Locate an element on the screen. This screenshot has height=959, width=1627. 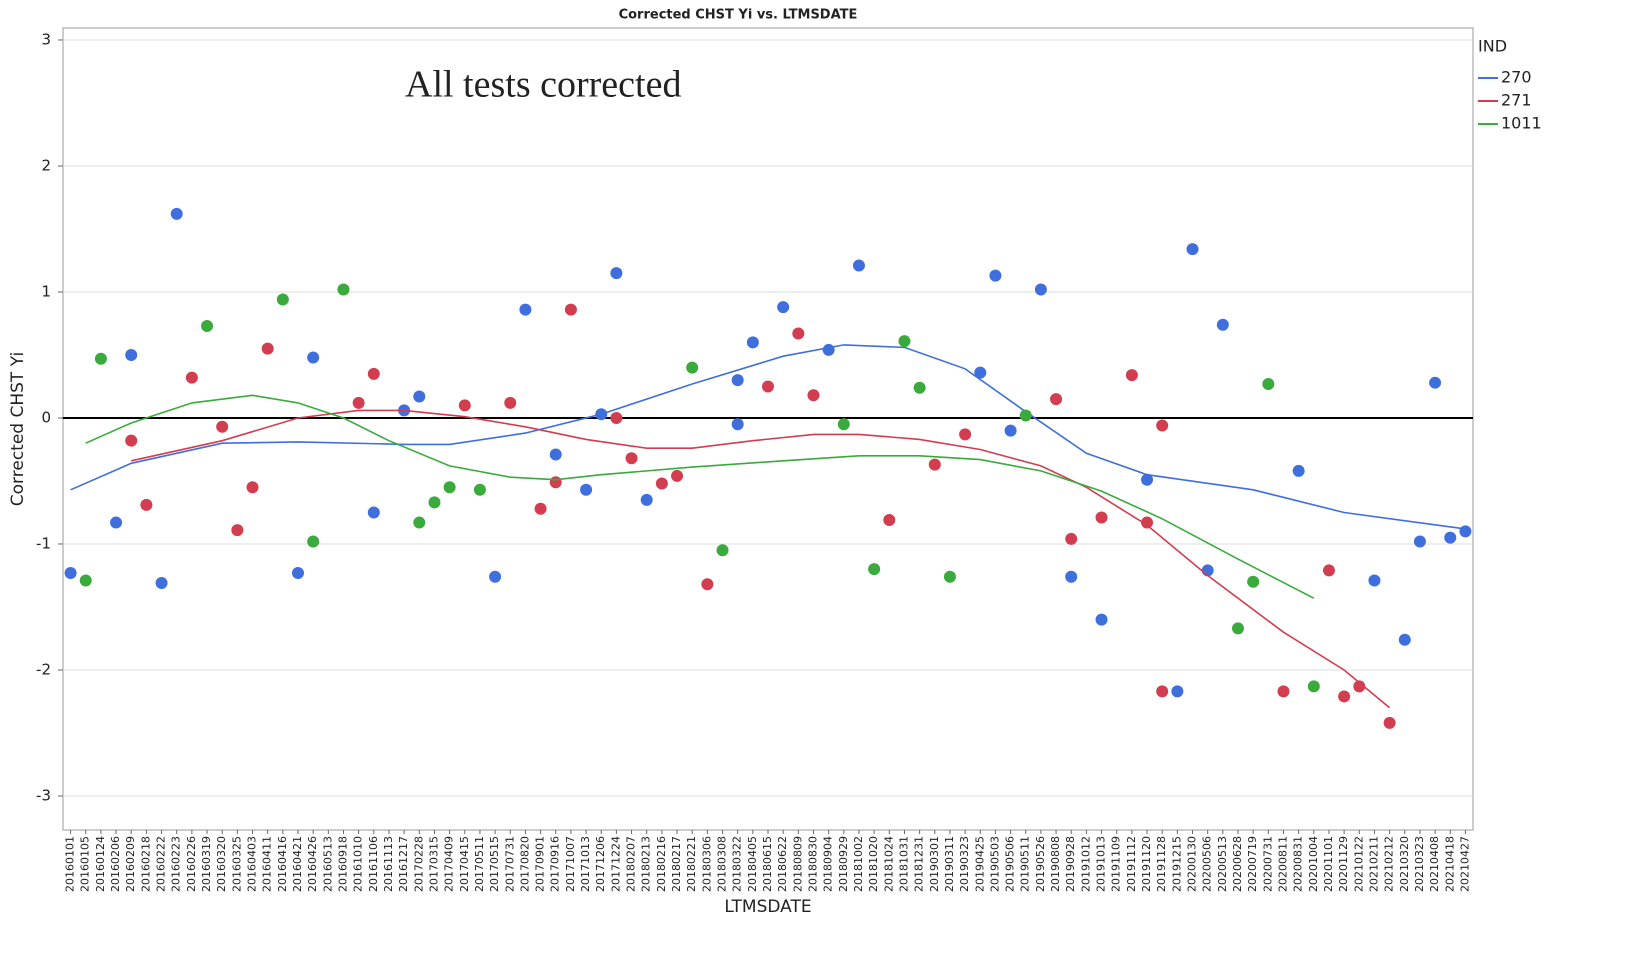
x-tick-label: 20190808 is located at coordinates (1055, 864).